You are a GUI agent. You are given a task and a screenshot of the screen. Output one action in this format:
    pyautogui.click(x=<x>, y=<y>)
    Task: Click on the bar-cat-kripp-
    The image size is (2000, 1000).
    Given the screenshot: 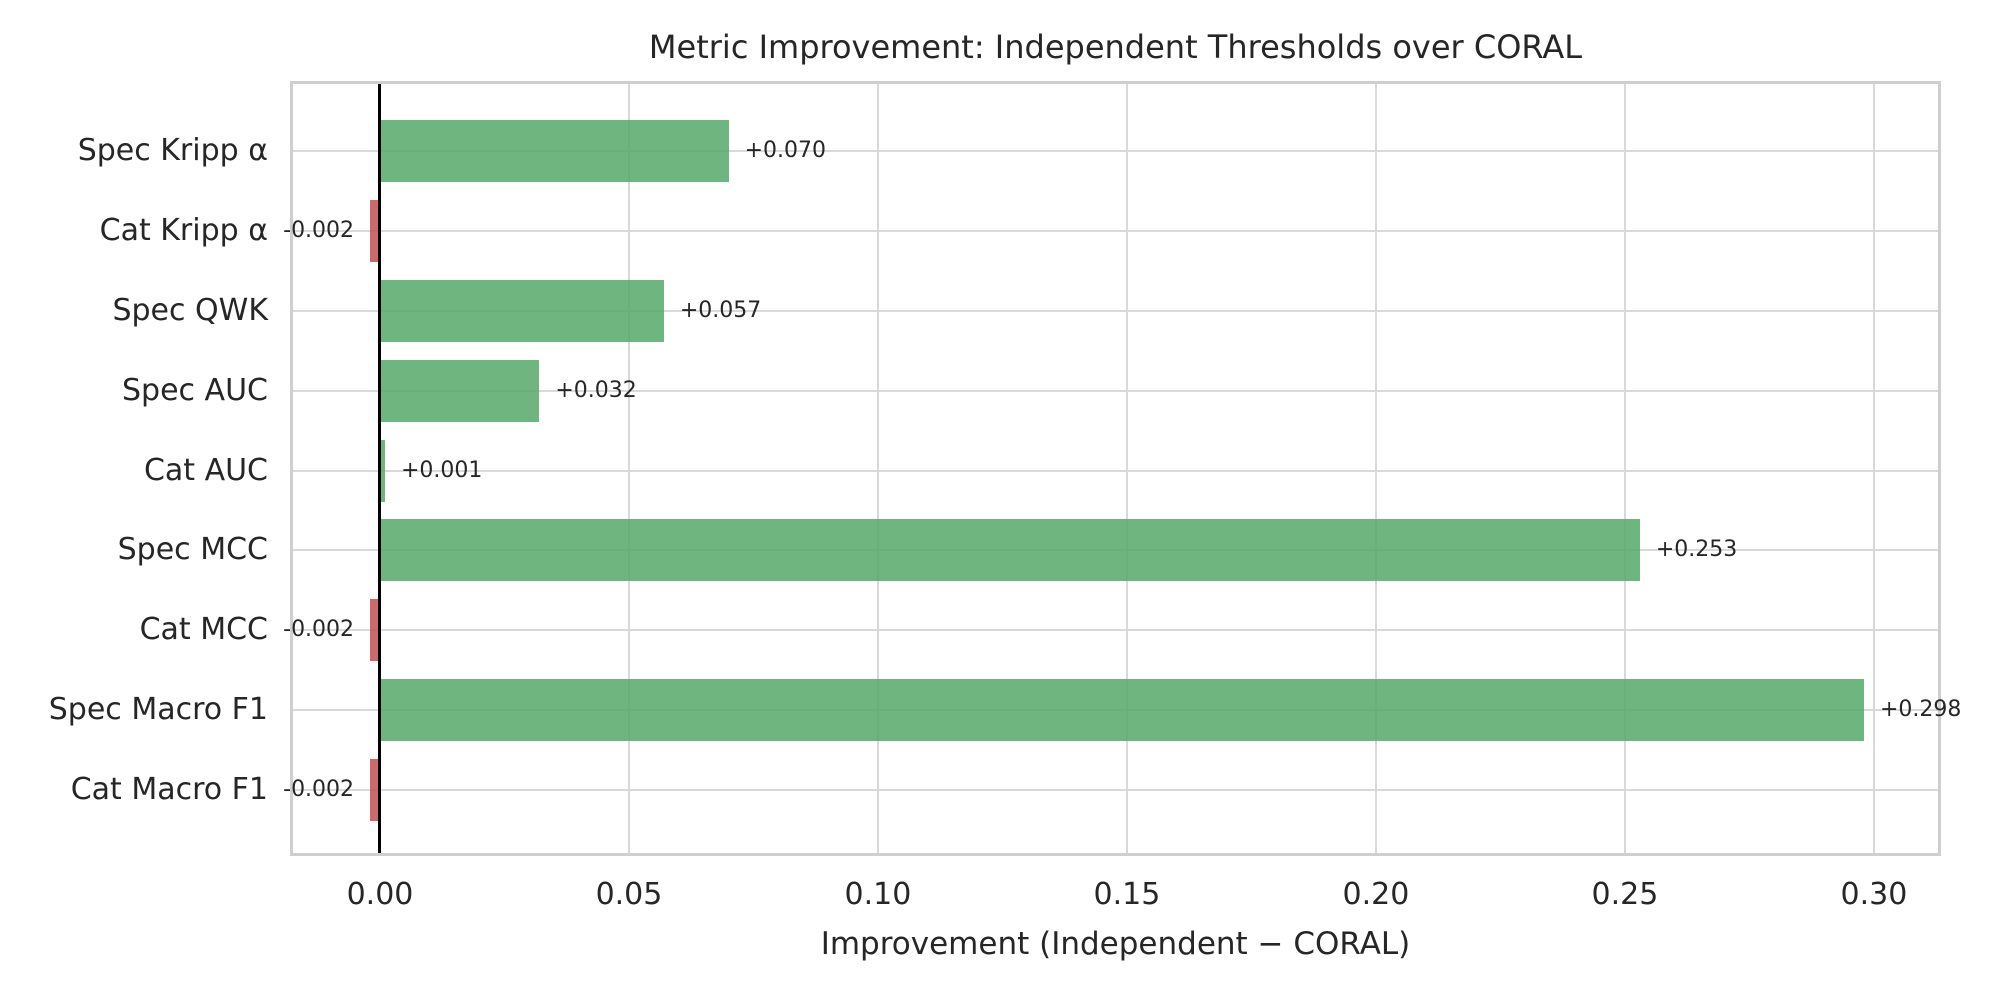 What is the action you would take?
    pyautogui.click(x=375, y=230)
    